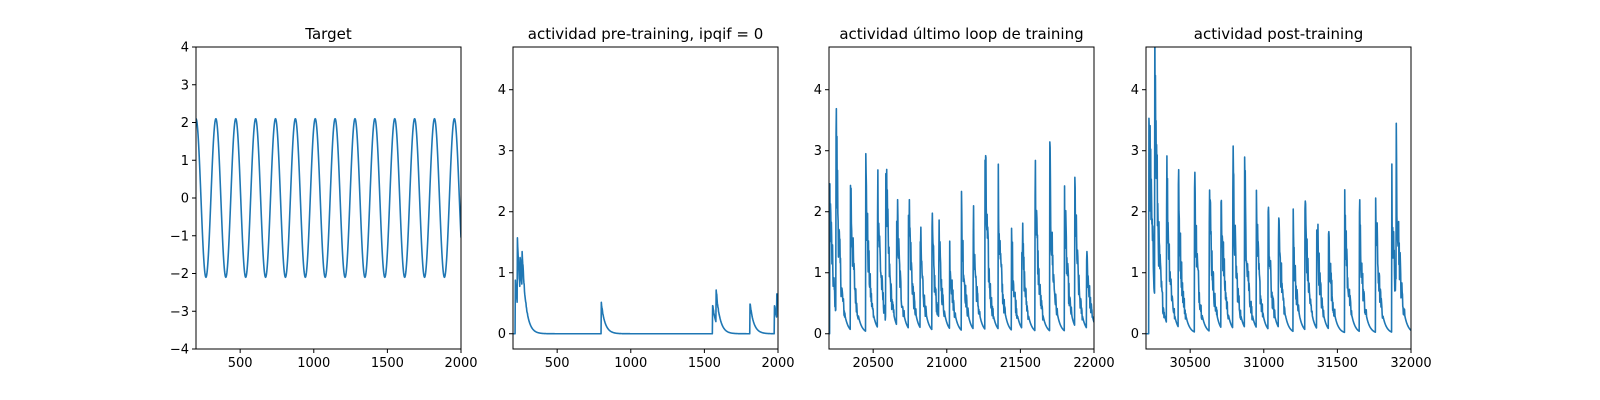 The width and height of the screenshot is (1600, 400). I want to click on x-tick-label: 30500, so click(1189, 363).